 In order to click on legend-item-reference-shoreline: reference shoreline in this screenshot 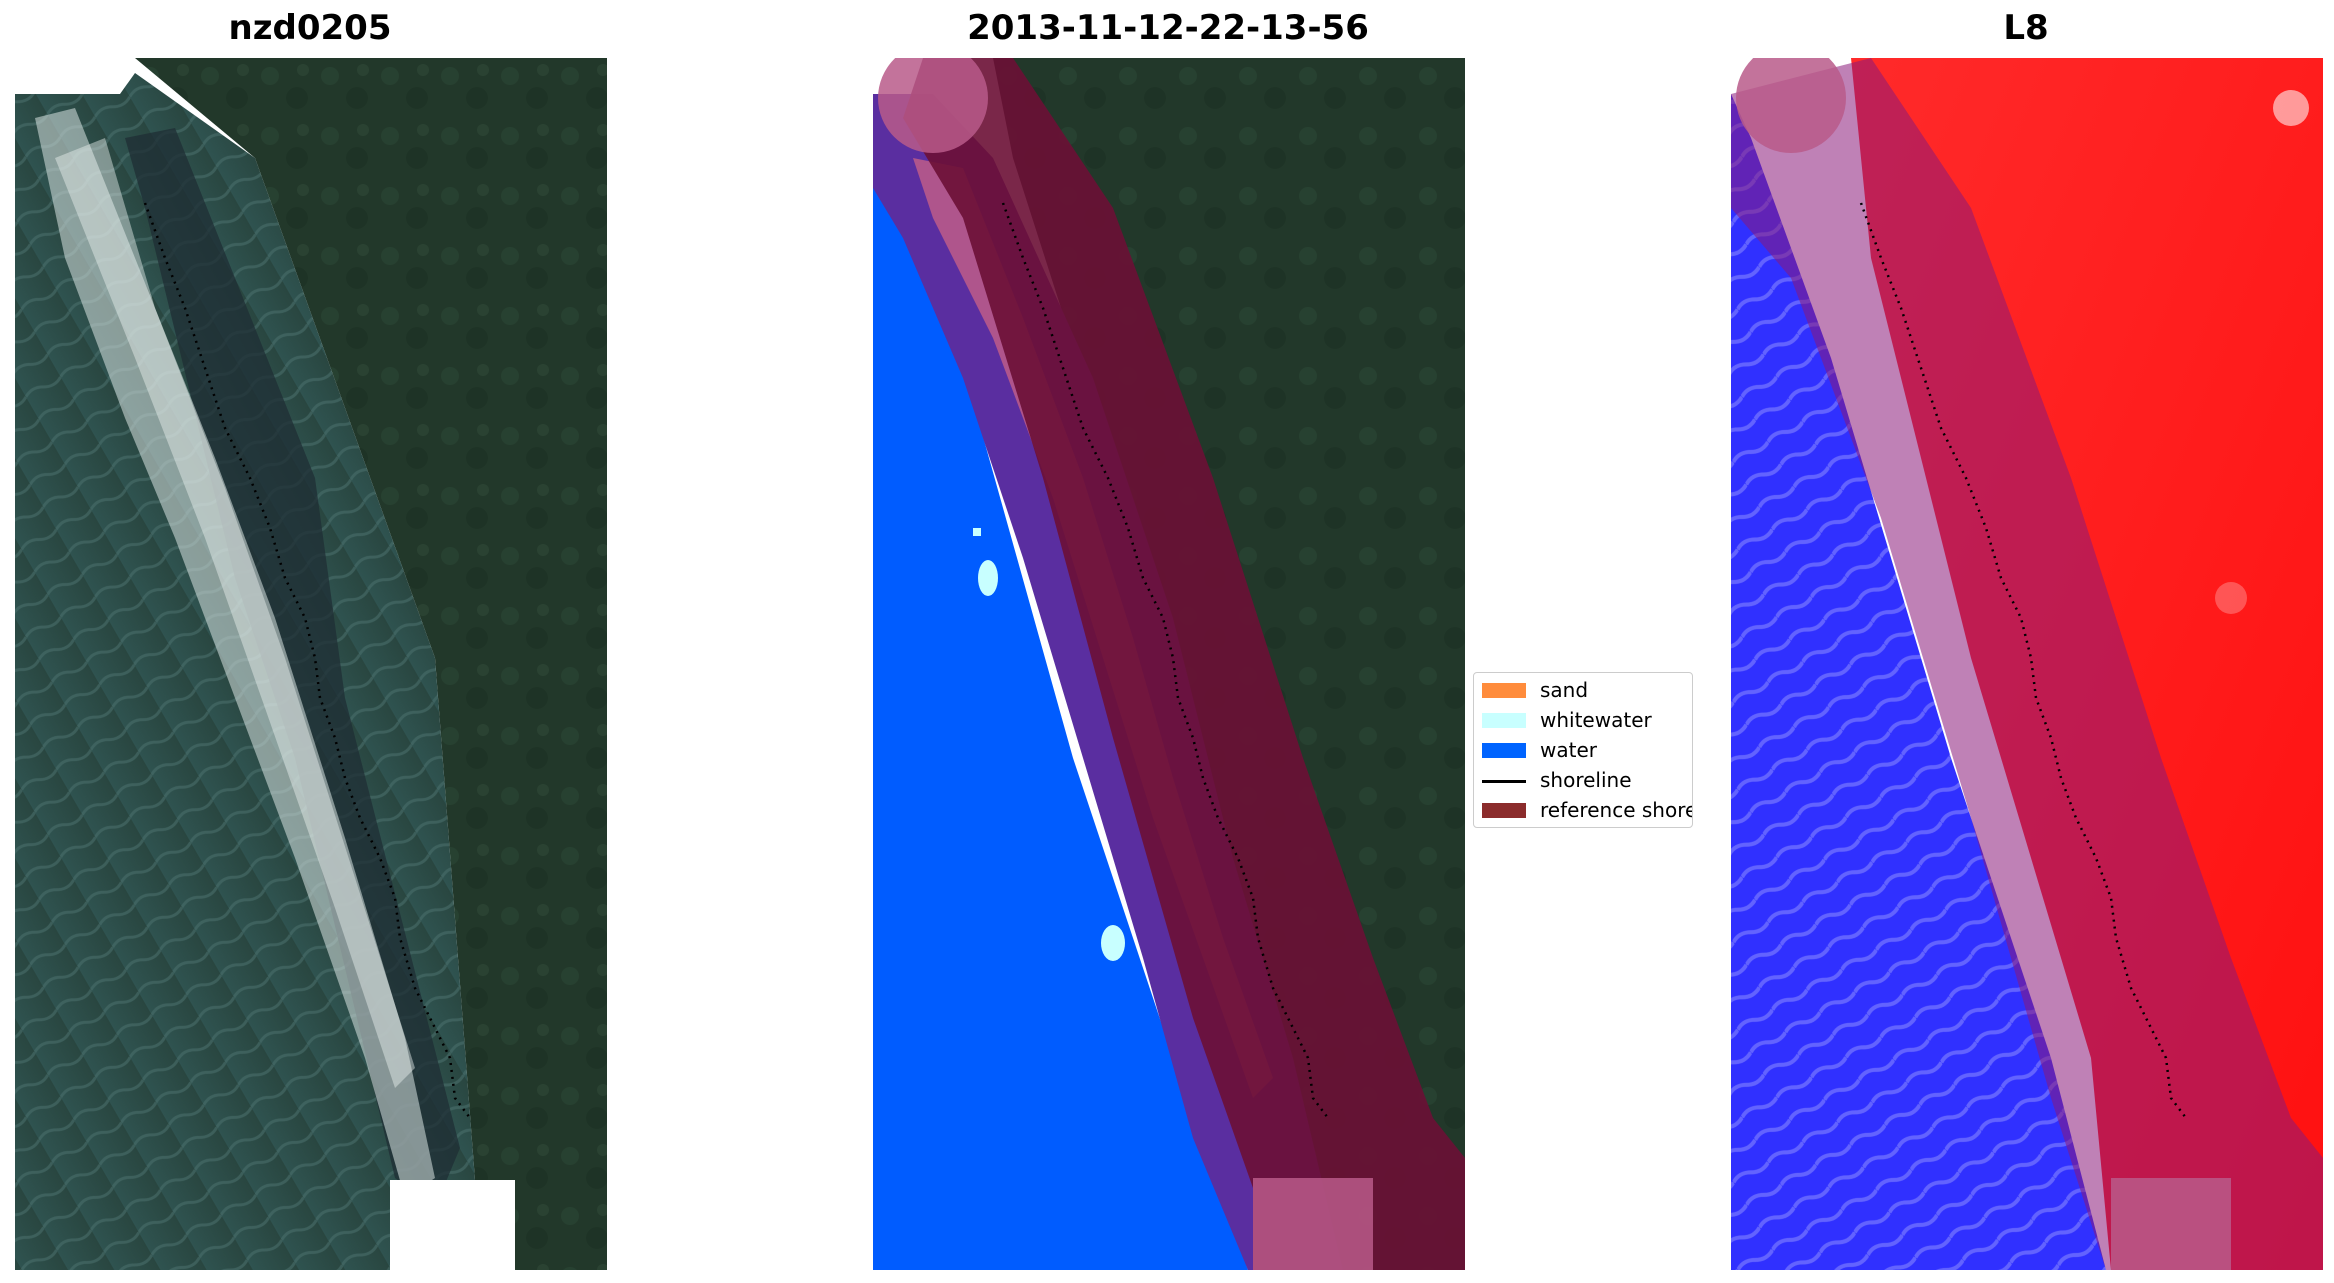, I will do `click(1583, 810)`.